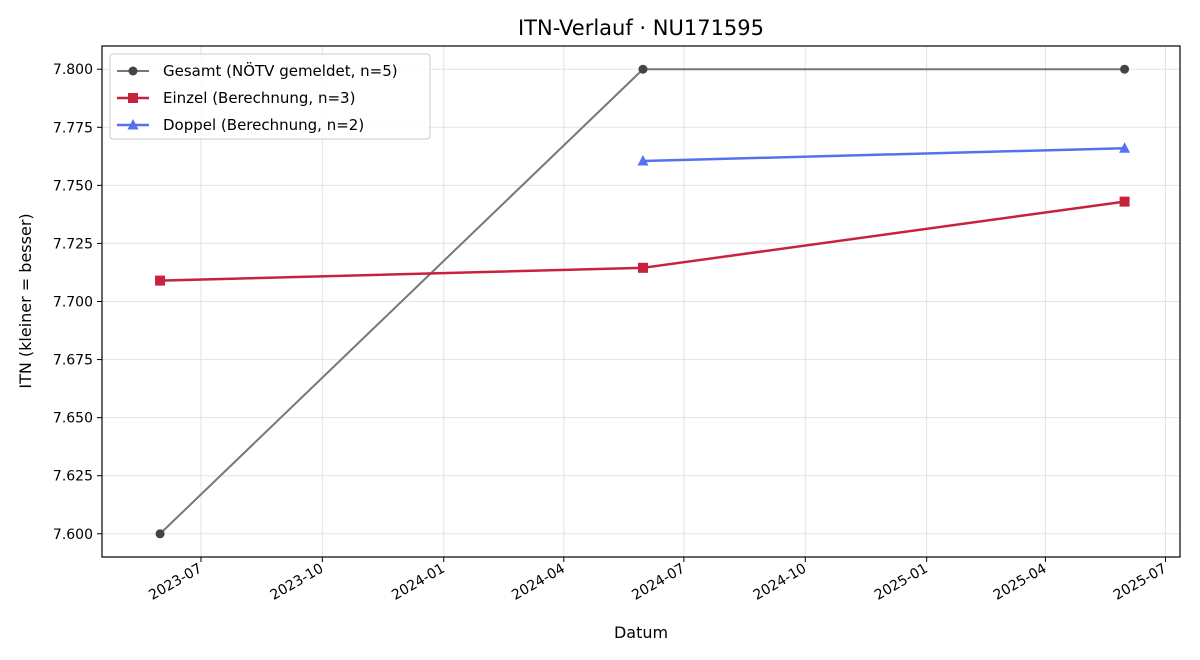 The height and width of the screenshot is (660, 1200). What do you see at coordinates (641, 28) in the screenshot?
I see `chart-title: ITN-Verlauf · NU171595` at bounding box center [641, 28].